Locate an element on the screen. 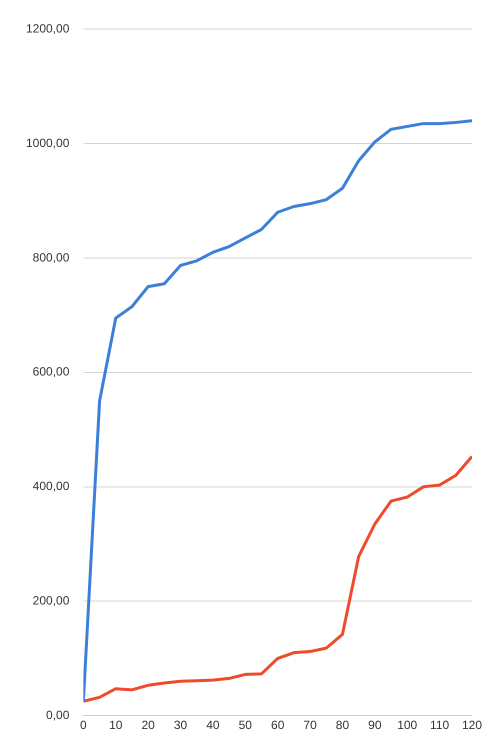 Image resolution: width=498 pixels, height=748 pixels. x-tick-label: 0 is located at coordinates (84, 725).